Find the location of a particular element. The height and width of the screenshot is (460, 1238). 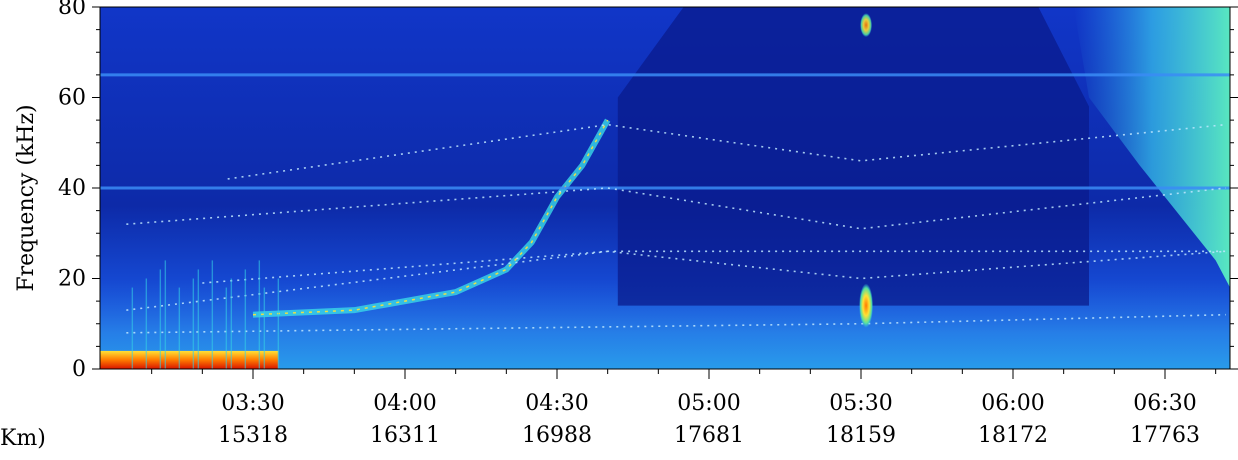

y-tick-label: 0 is located at coordinates (79, 369).